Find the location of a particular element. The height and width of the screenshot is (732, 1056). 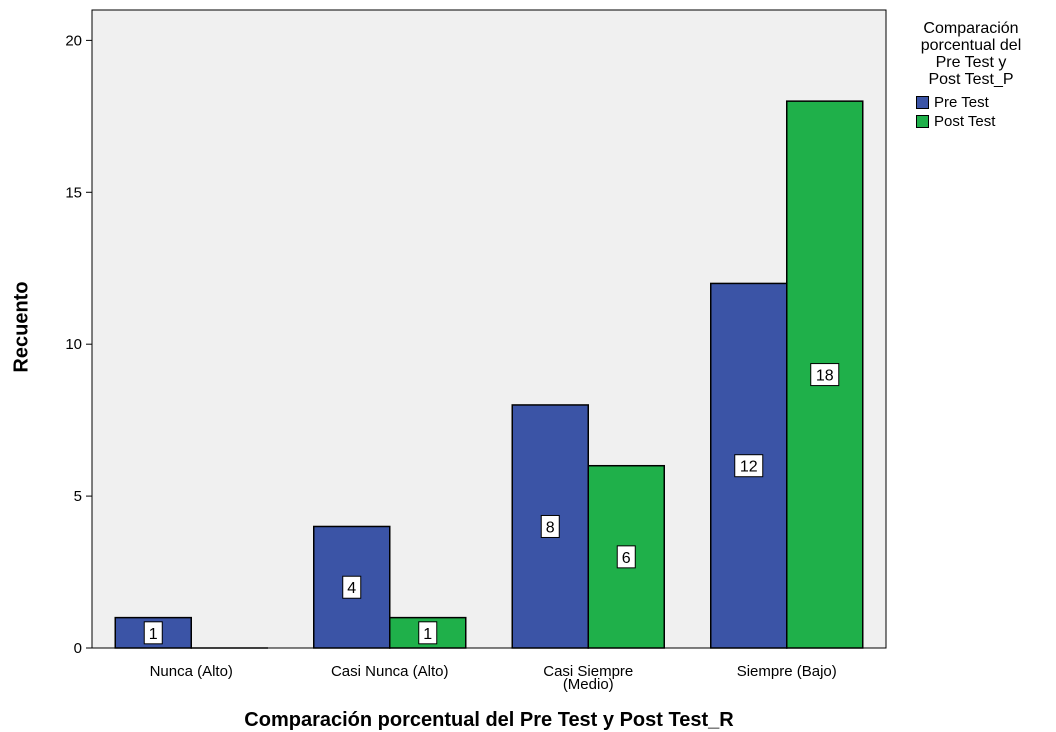

y-tick-label: 15 is located at coordinates (73, 192).